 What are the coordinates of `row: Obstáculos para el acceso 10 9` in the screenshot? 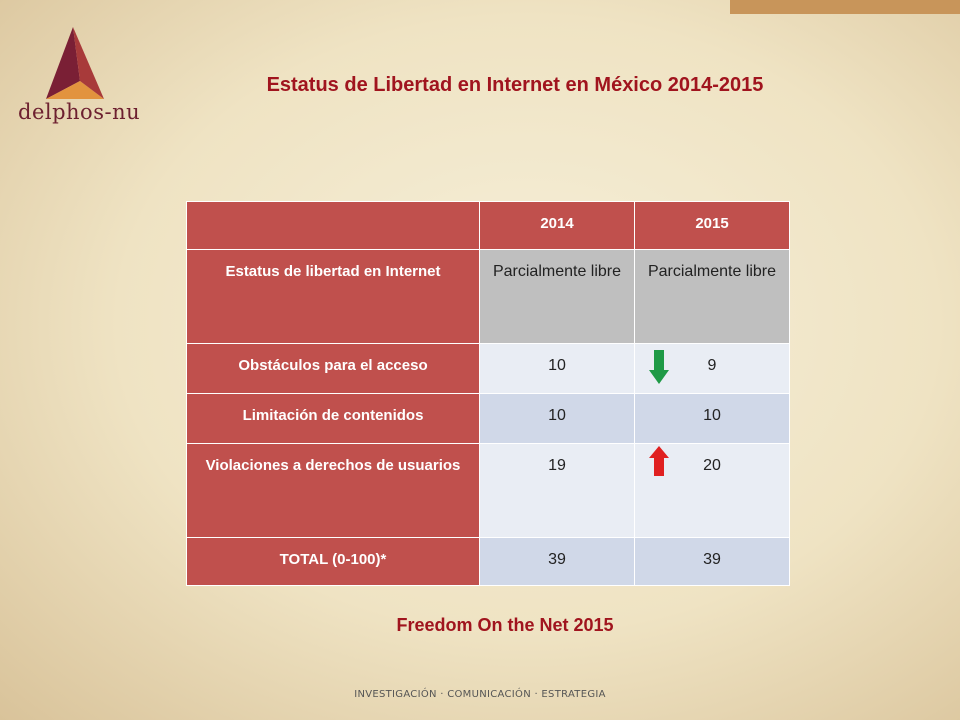 It's located at (488, 368).